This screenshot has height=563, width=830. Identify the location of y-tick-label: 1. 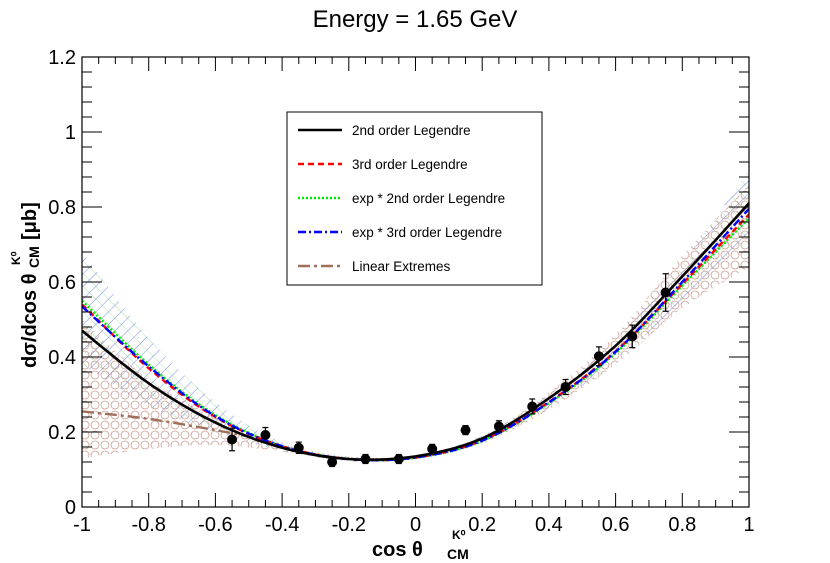
(70, 133).